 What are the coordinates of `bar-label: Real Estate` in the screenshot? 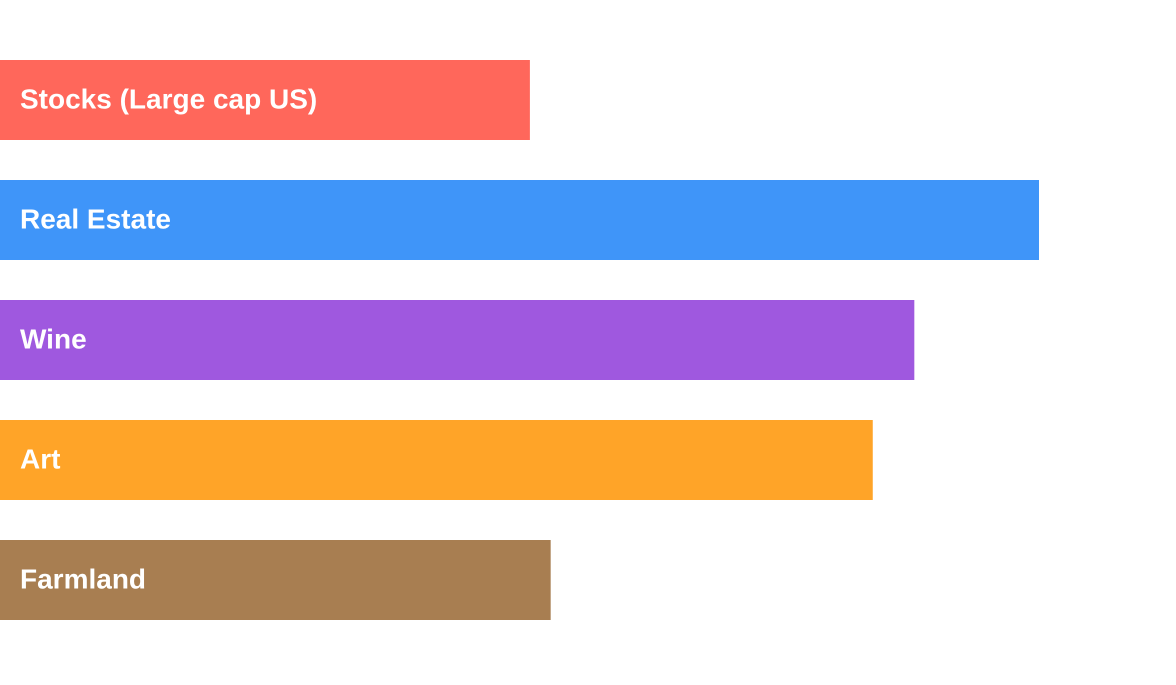 It's located at (95, 218).